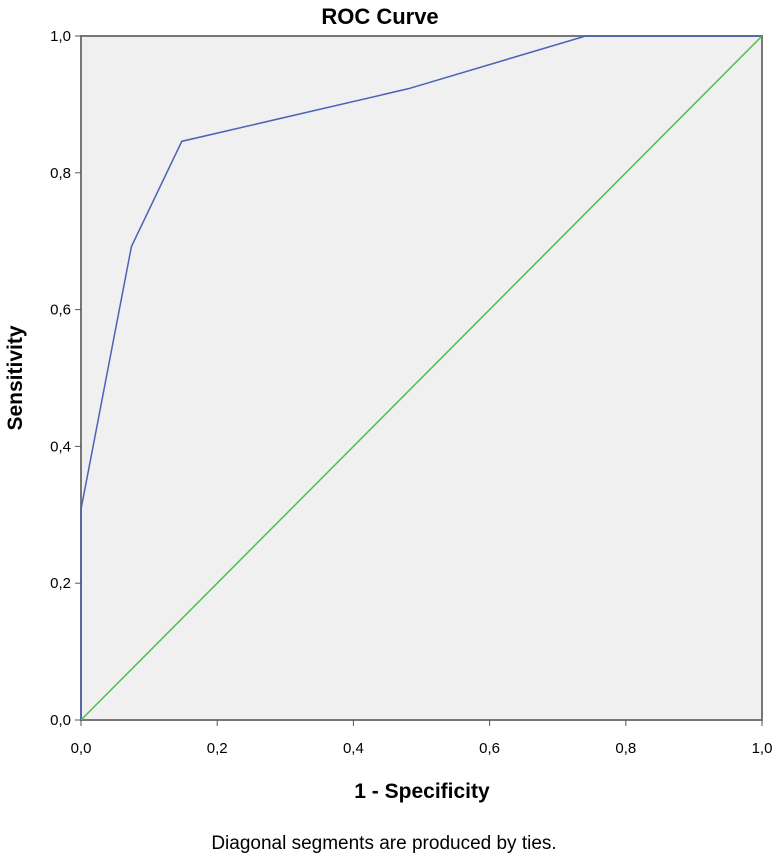 This screenshot has width=777, height=859. Describe the element at coordinates (60, 36) in the screenshot. I see `y-tick-label: 1,0` at that location.